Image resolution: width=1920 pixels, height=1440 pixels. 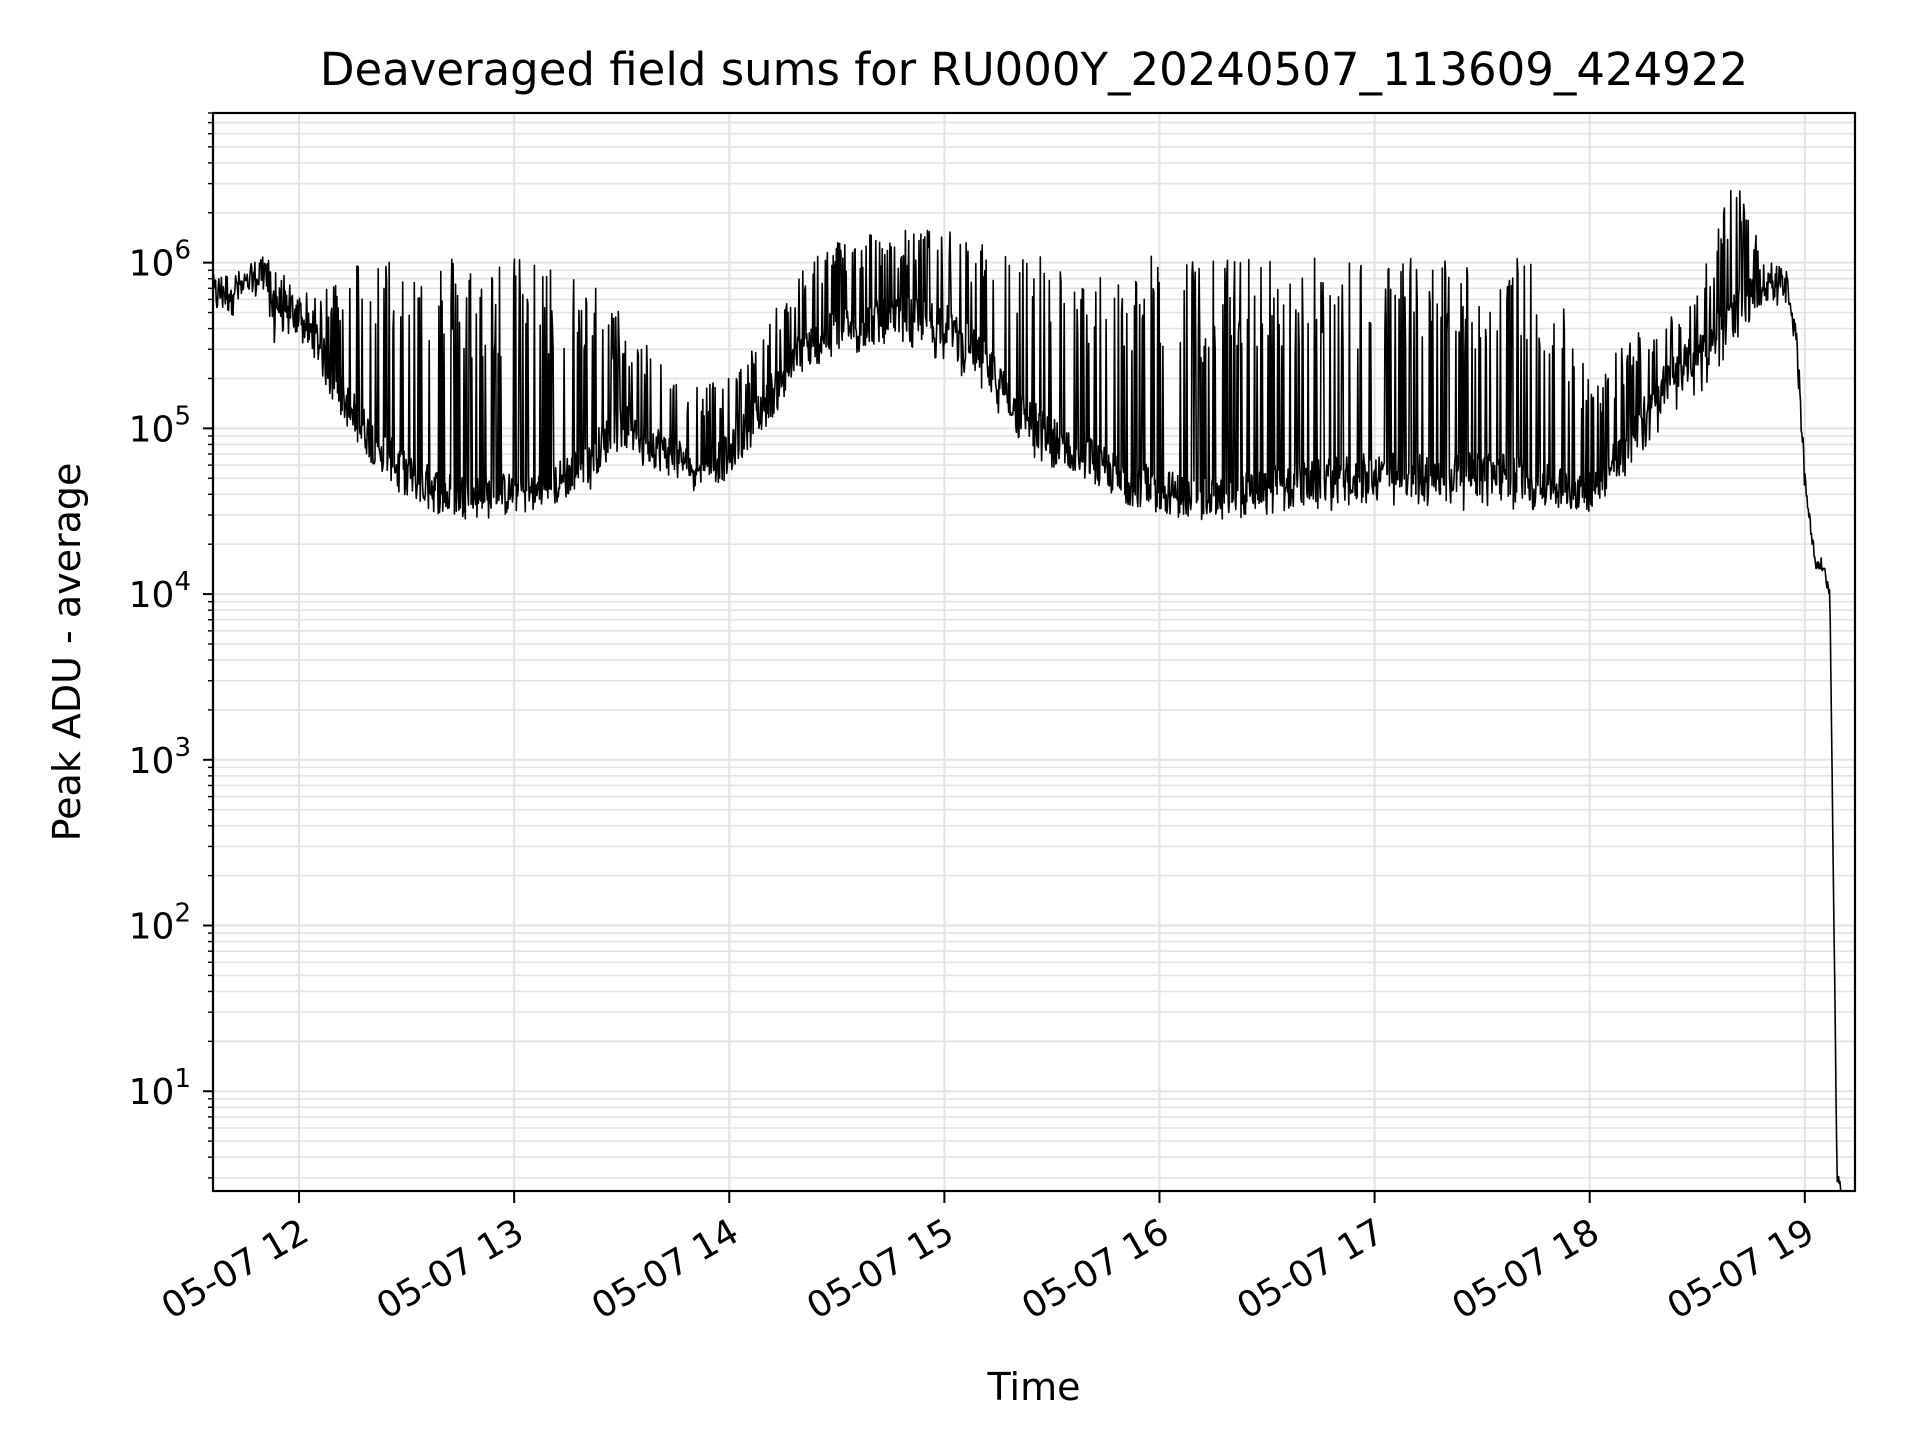 I want to click on y-axis: 10¹ 10² 10³ 10⁴ 10⁵ 10⁶, so click(x=171, y=645).